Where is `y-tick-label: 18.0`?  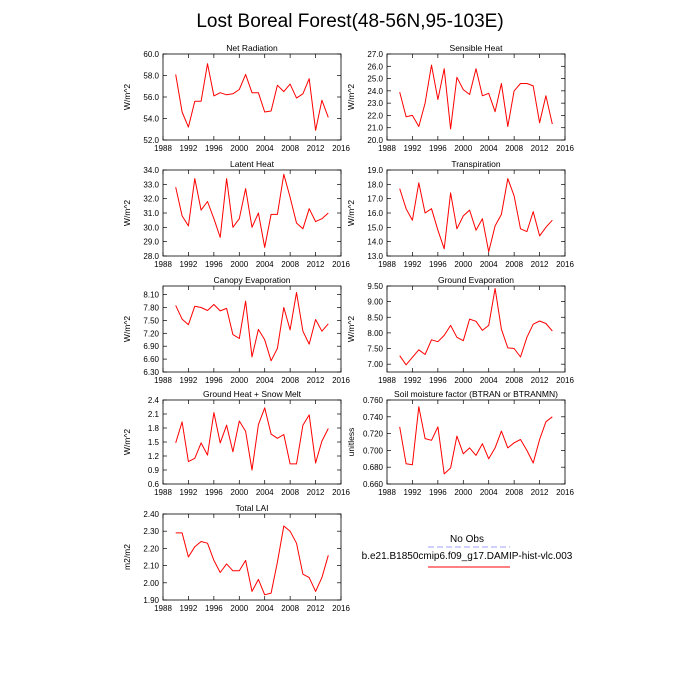 y-tick-label: 18.0 is located at coordinates (375, 184).